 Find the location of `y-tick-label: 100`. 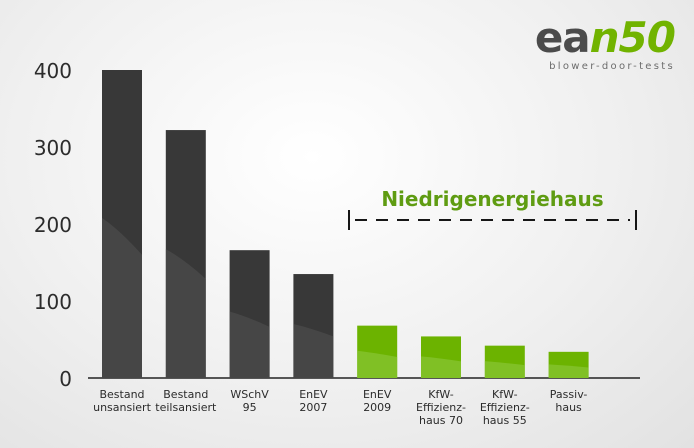

y-tick-label: 100 is located at coordinates (53, 302).